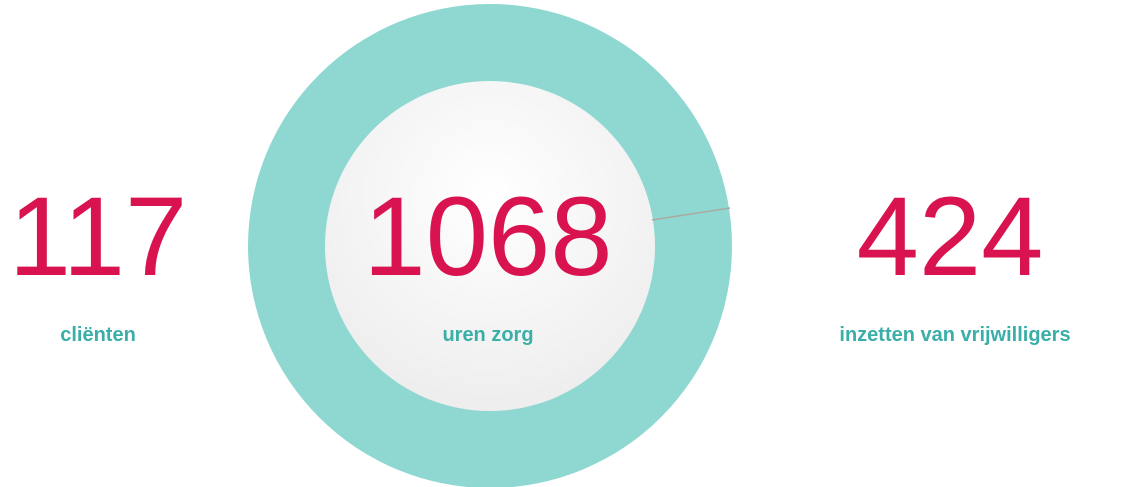 This screenshot has width=1130, height=487. Describe the element at coordinates (98, 335) in the screenshot. I see `stat-label: cliënten` at that location.